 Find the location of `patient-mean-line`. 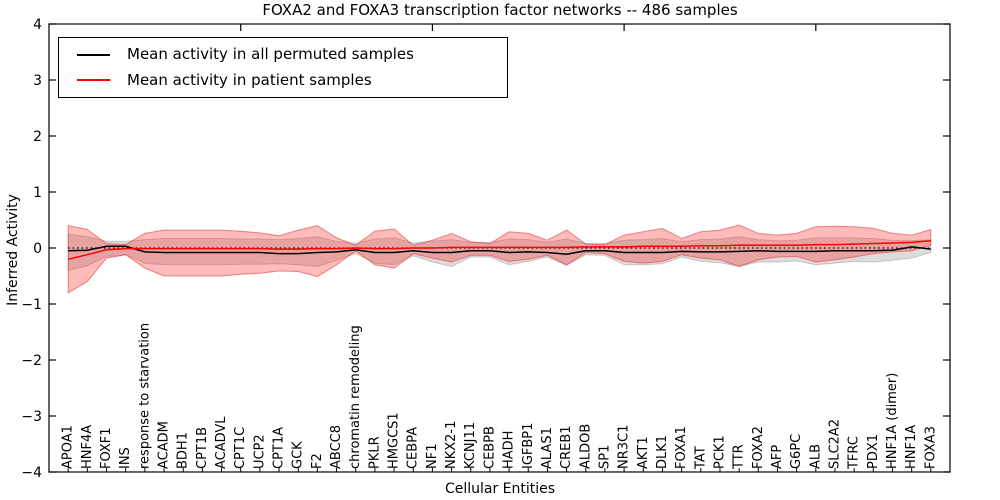

patient-mean-line is located at coordinates (499, 249).